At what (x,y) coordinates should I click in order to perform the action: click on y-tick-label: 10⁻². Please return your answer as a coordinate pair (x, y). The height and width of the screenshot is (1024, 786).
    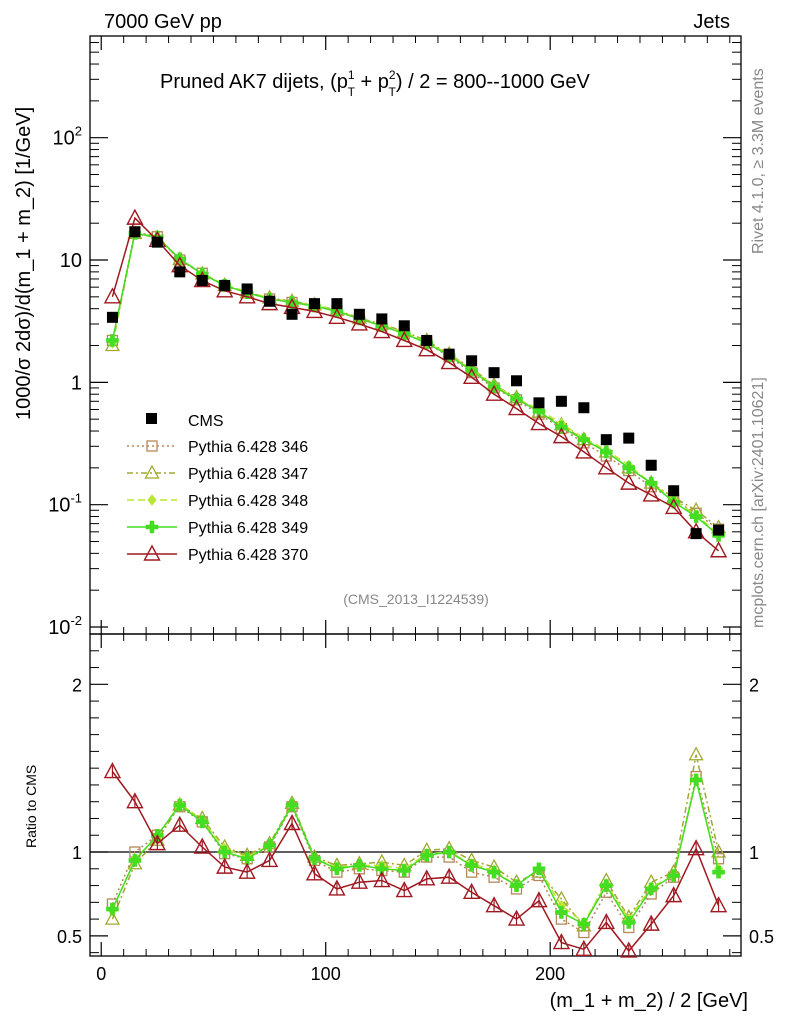
    Looking at the image, I should click on (65, 626).